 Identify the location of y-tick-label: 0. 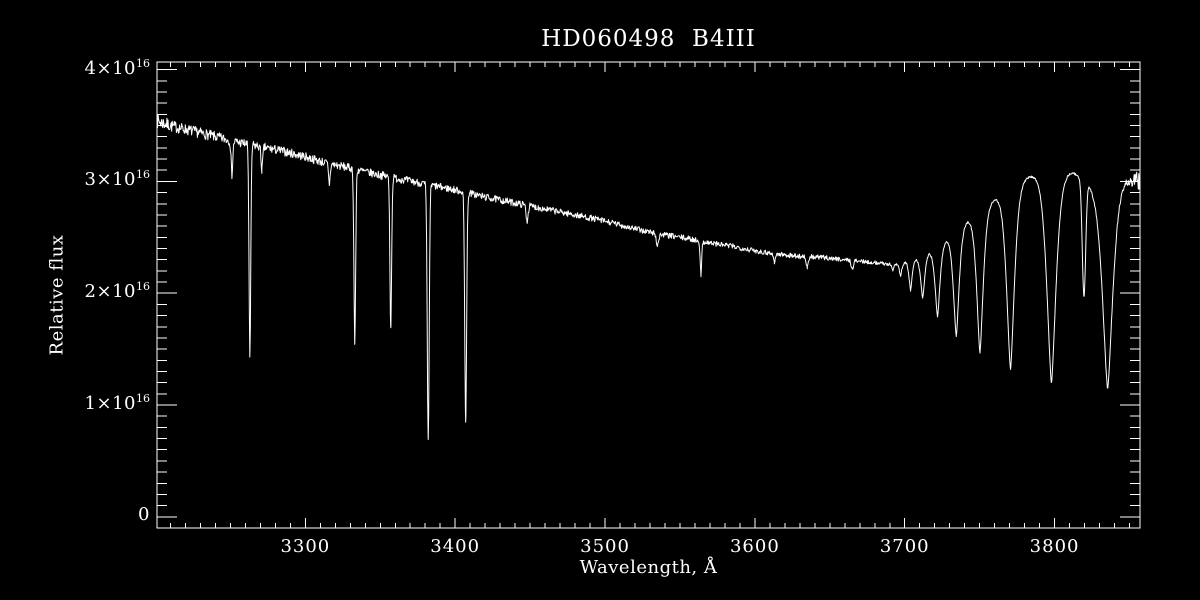
(144, 514).